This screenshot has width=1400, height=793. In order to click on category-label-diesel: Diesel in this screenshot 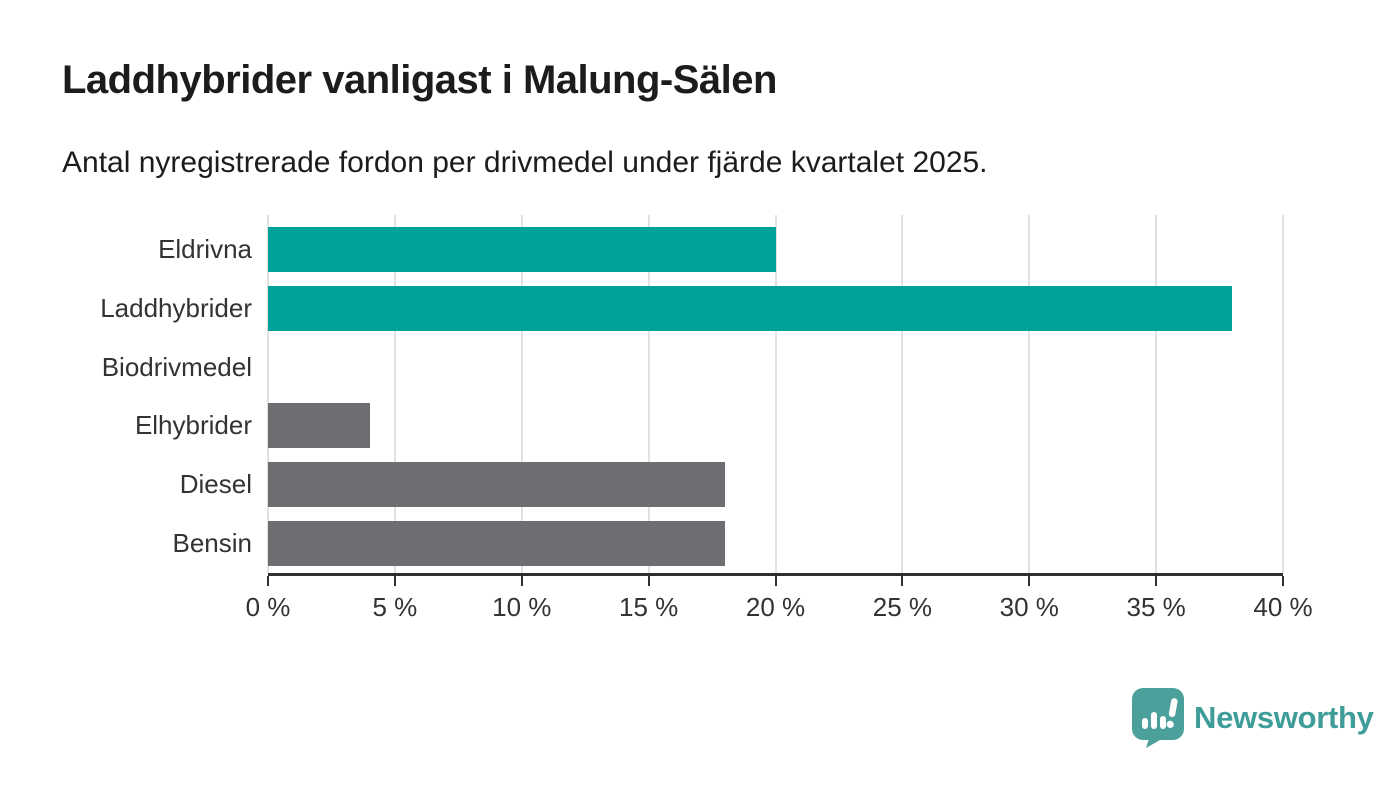, I will do `click(215, 484)`.